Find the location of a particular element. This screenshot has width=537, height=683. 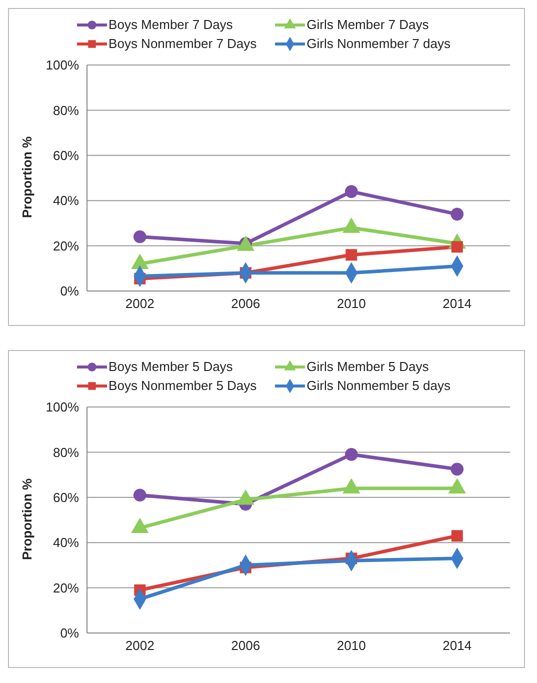

legend-label: Girls Nonmember 5 days is located at coordinates (378, 385).